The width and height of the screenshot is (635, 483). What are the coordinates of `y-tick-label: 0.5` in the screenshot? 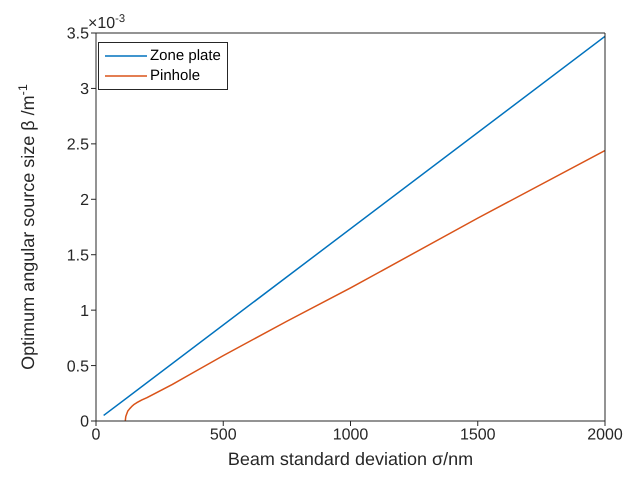 It's located at (78, 367).